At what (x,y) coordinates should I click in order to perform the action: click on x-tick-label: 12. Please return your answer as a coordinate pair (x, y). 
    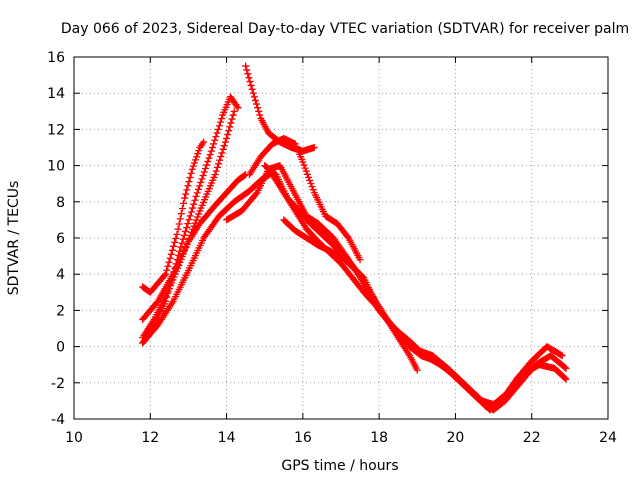
    Looking at the image, I should click on (150, 438).